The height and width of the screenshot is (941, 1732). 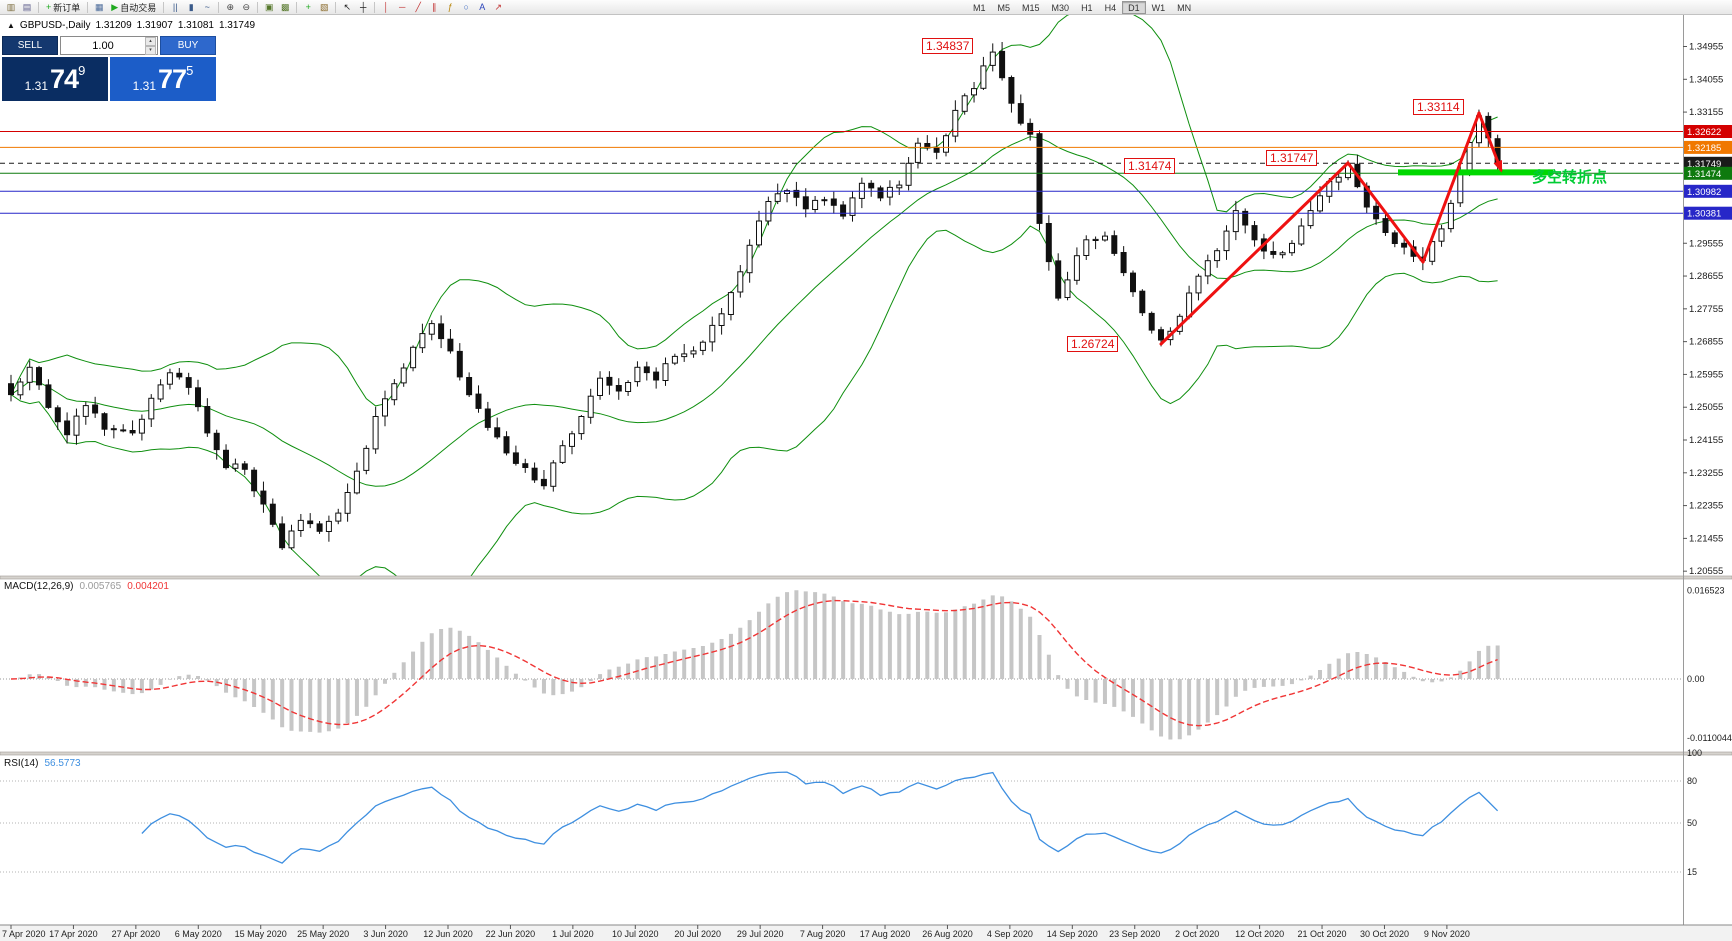 I want to click on svg-text: 7 Aug 2020, so click(x=823, y=934).